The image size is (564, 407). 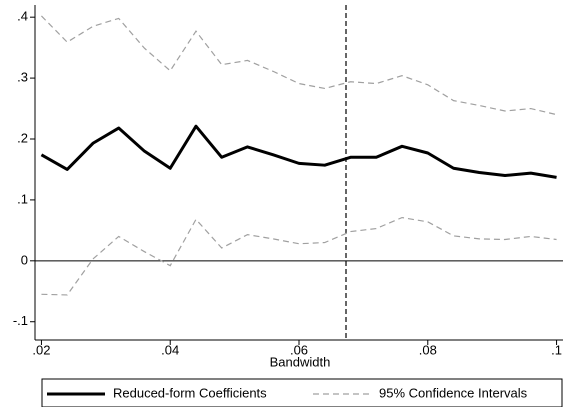 I want to click on x-tick-label: .02, so click(x=41, y=349).